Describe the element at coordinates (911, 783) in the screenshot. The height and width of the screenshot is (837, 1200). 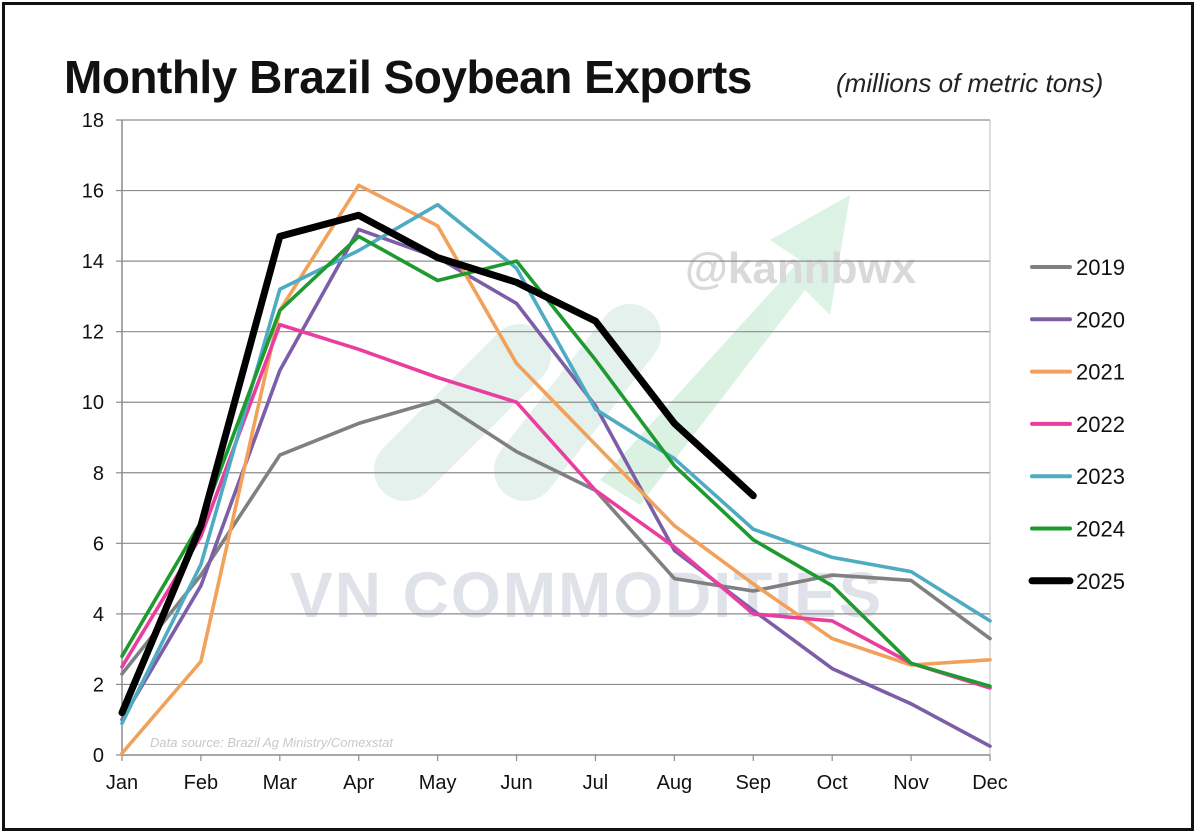
I see `x-tick-label-nov: Nov` at that location.